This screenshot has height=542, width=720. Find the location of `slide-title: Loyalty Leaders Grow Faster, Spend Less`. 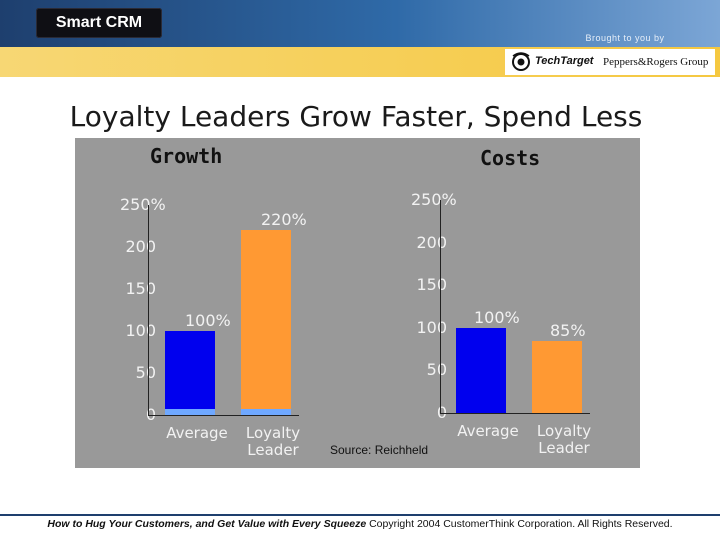

slide-title: Loyalty Leaders Grow Faster, Spend Less is located at coordinates (356, 116).